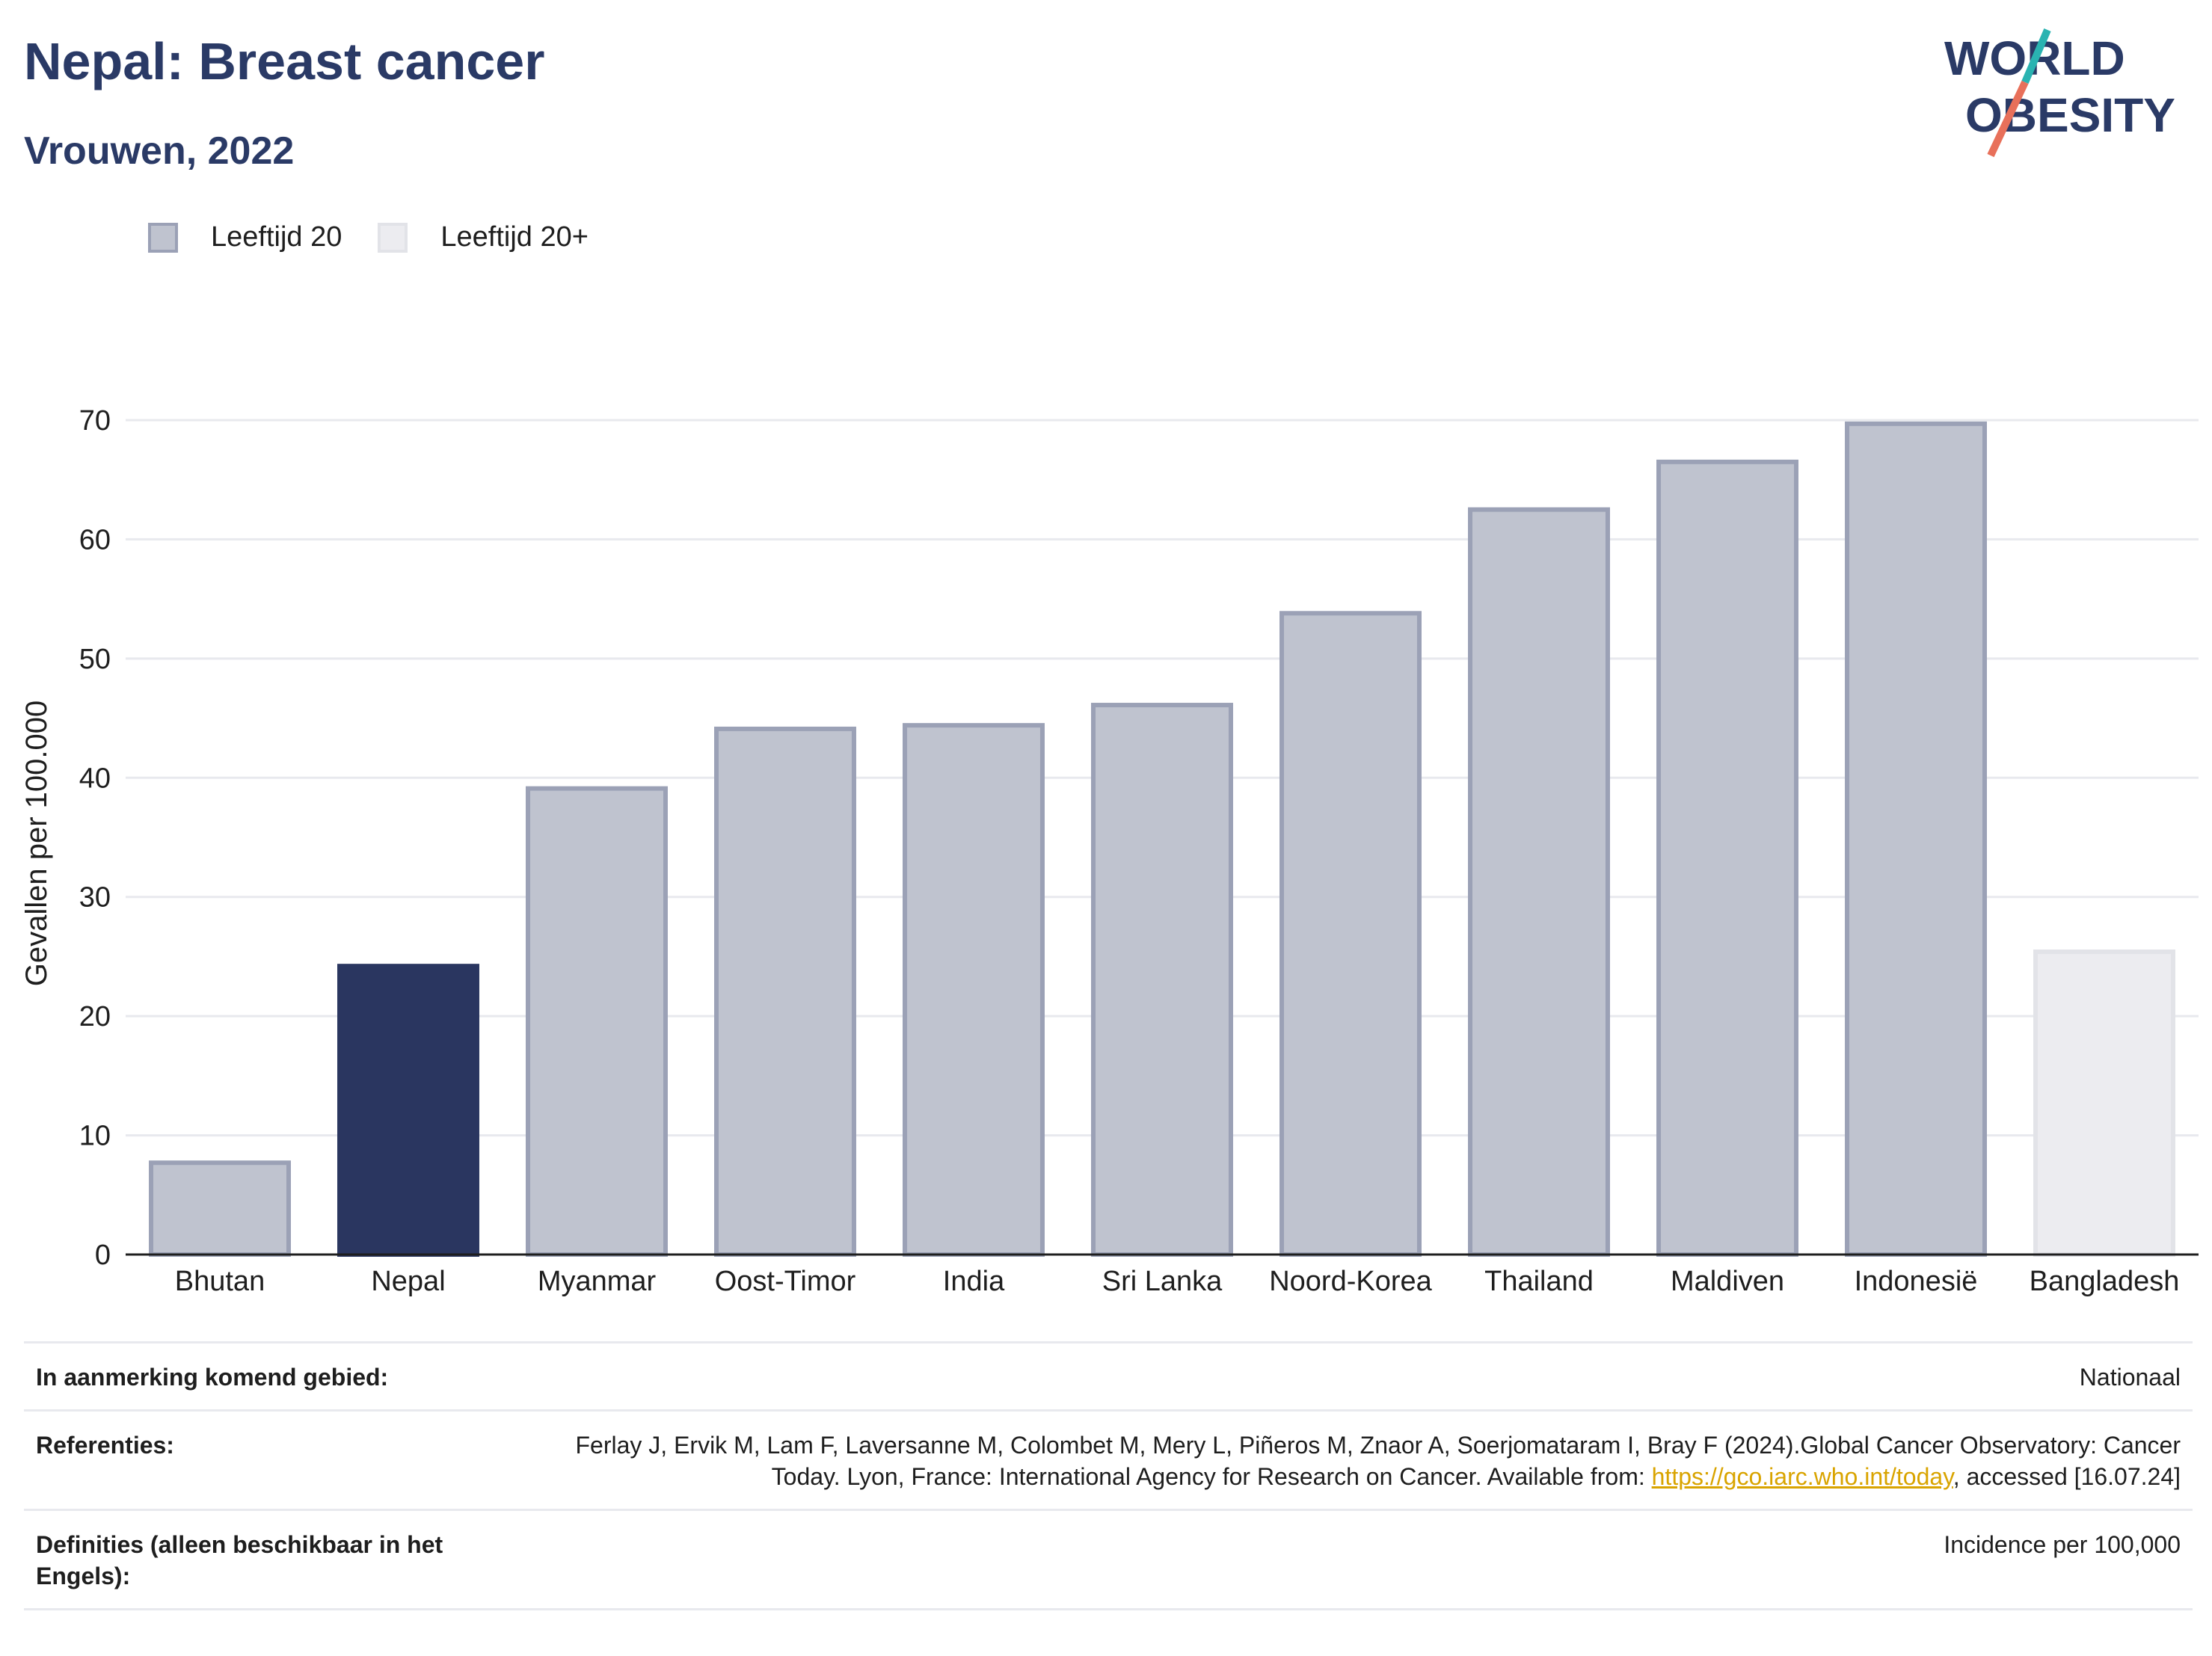 This screenshot has width=2212, height=1656. What do you see at coordinates (95, 778) in the screenshot?
I see `y-tick-label: 40` at bounding box center [95, 778].